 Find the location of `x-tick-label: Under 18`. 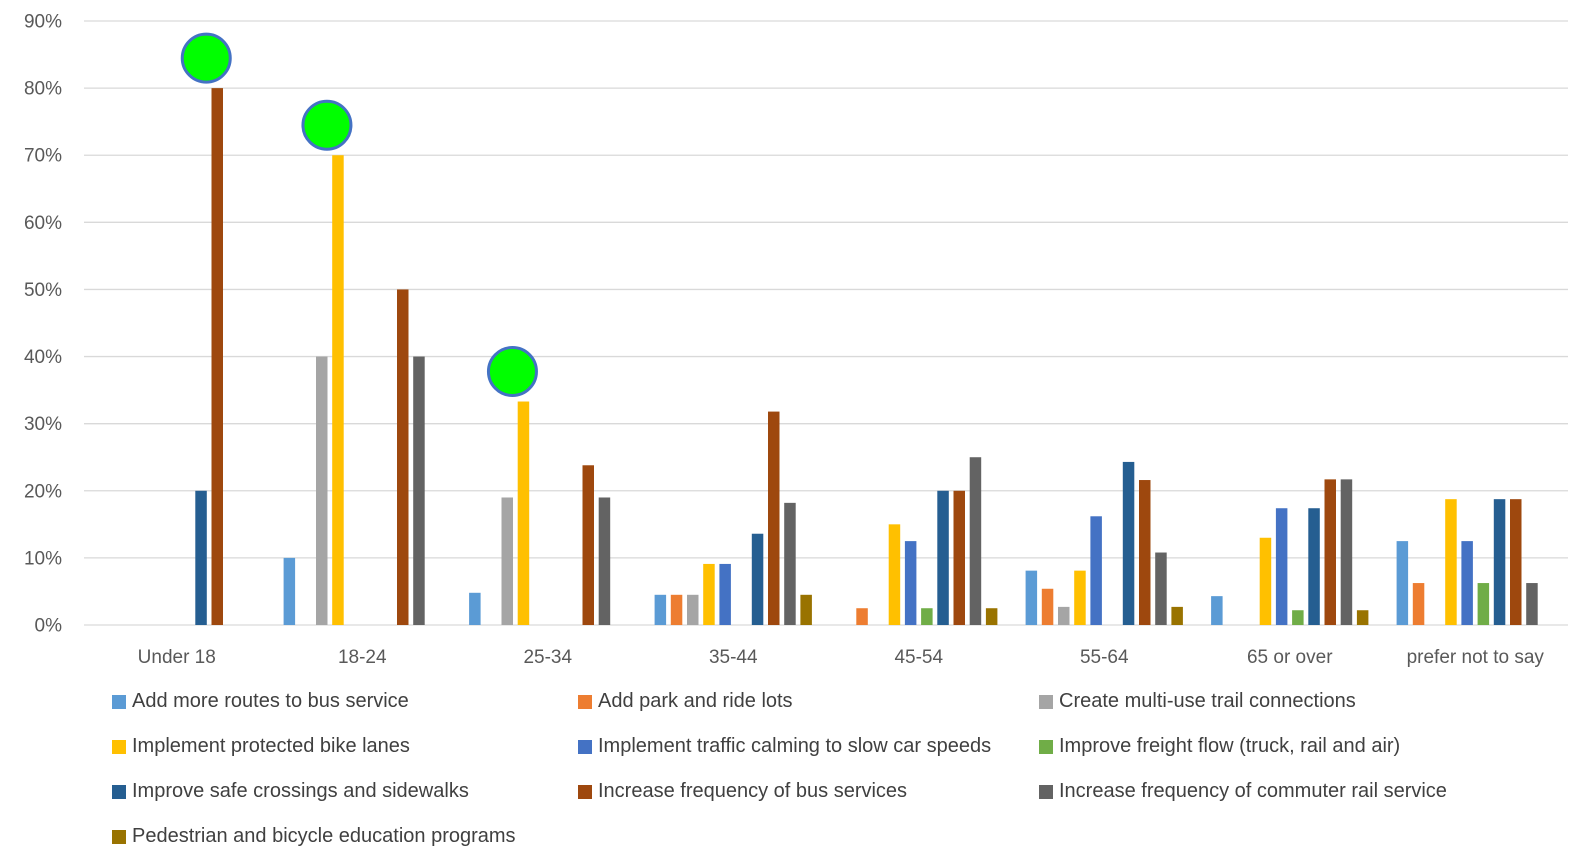

x-tick-label: Under 18 is located at coordinates (177, 657).